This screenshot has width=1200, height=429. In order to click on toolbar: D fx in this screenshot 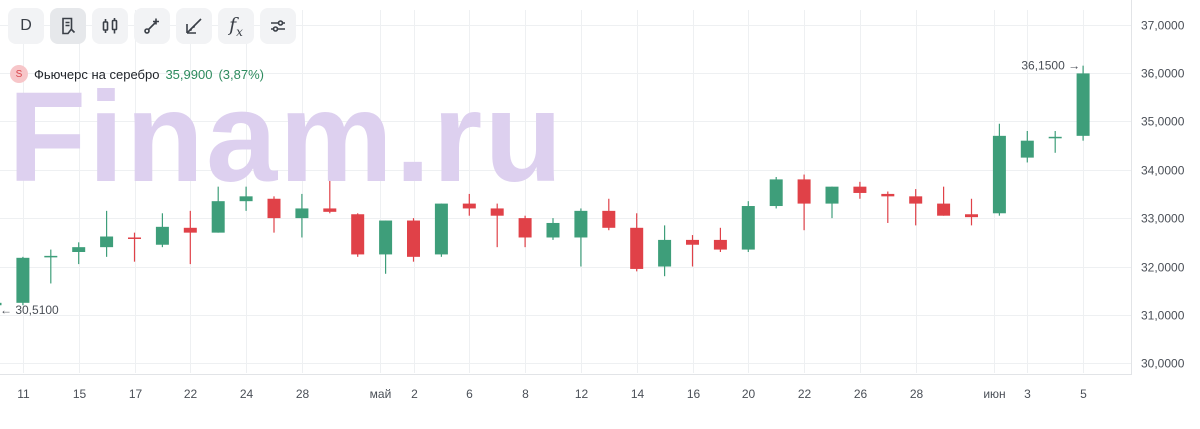, I will do `click(152, 26)`.